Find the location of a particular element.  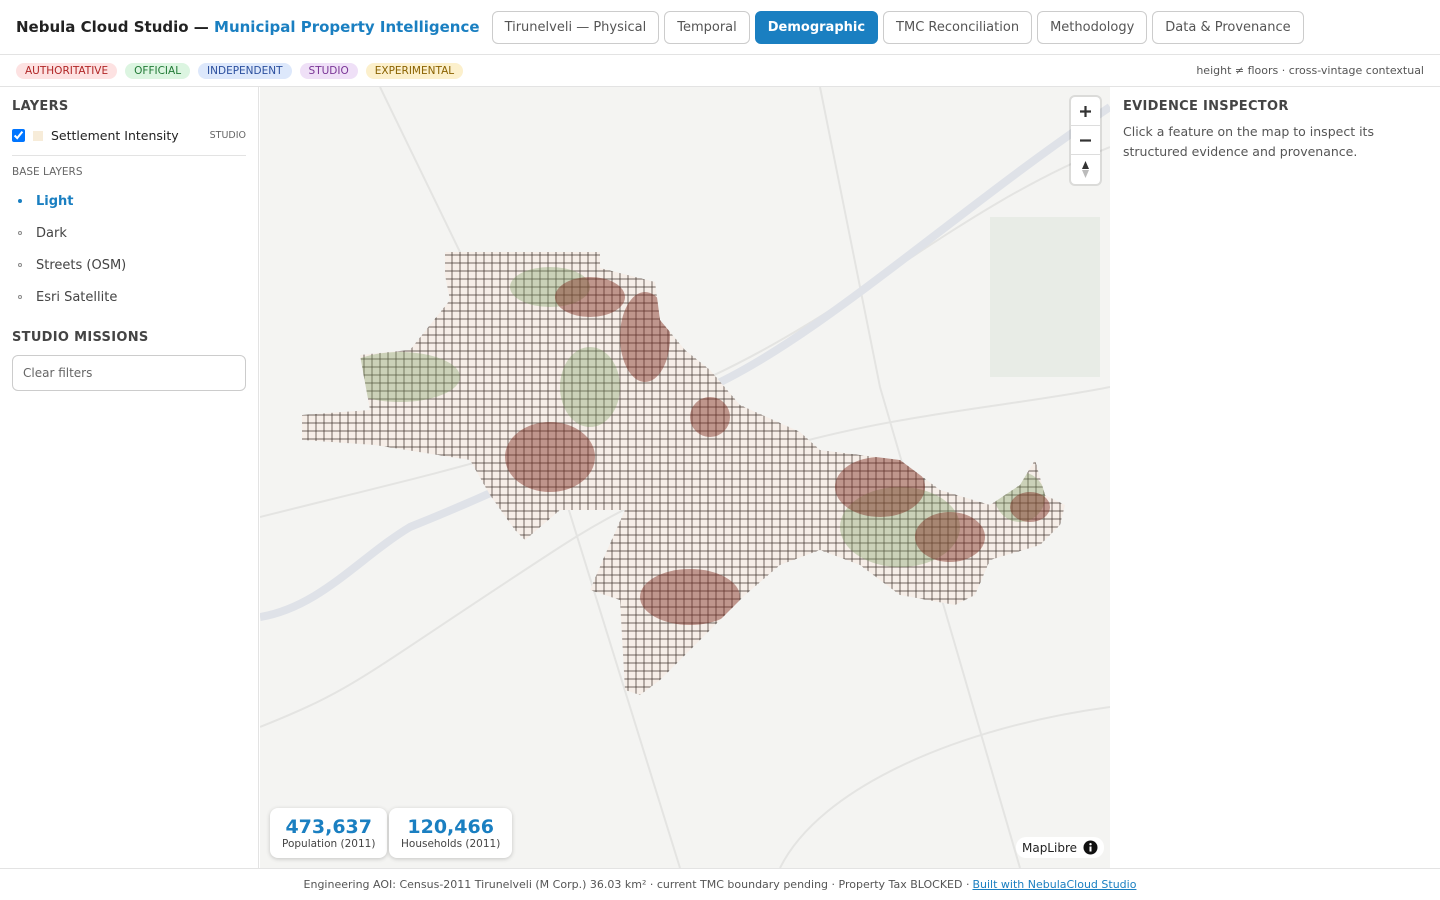

clear-filters-button: Clear filters is located at coordinates (129, 373).